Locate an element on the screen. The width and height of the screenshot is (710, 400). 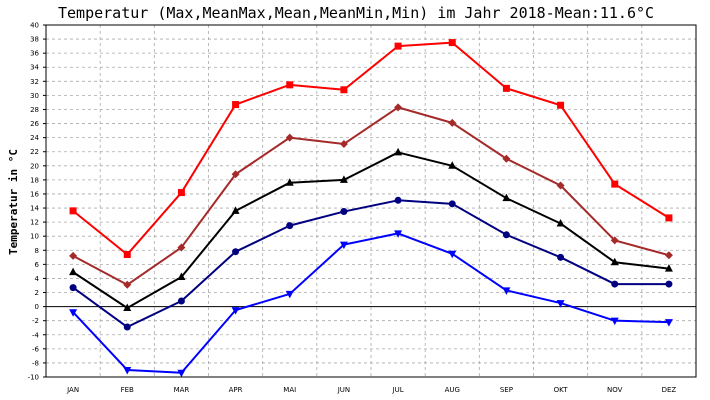
x-tick-label-jun: JUN is located at coordinates (343, 390).